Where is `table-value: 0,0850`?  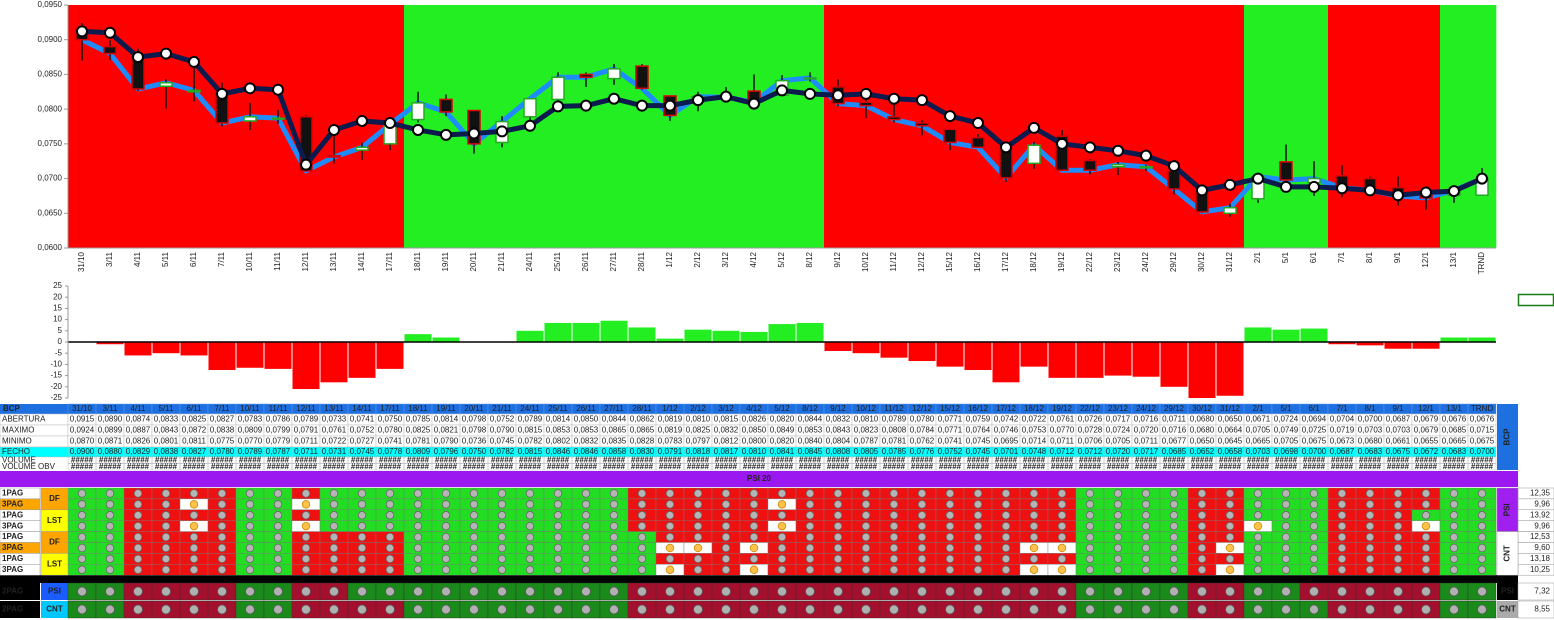 table-value: 0,0850 is located at coordinates (754, 430).